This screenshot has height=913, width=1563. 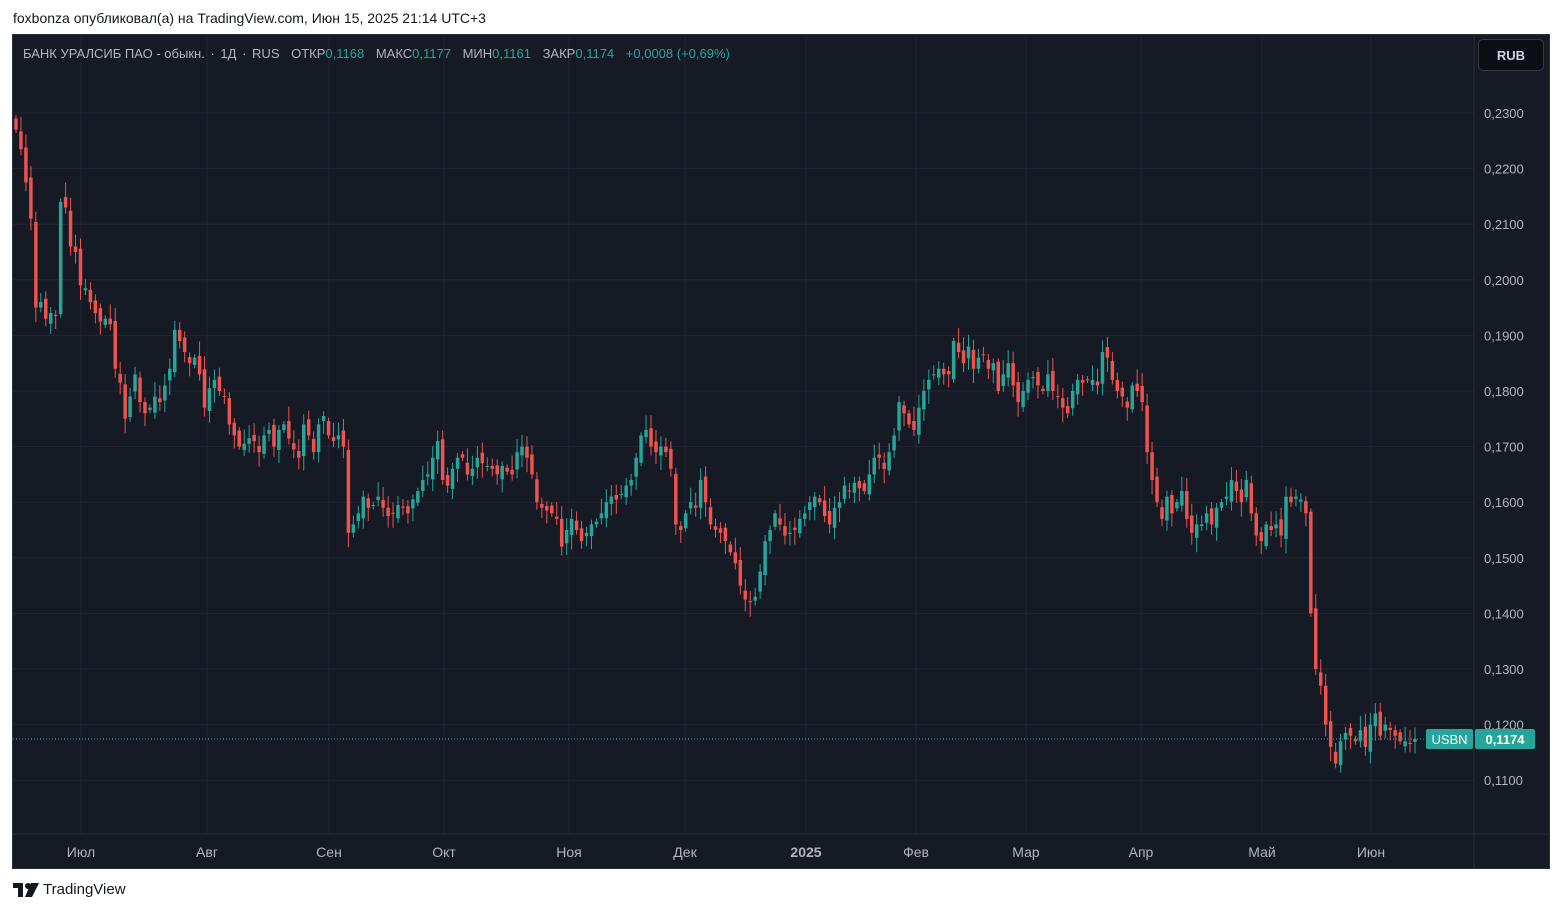 I want to click on low-value: 0,1161, so click(x=511, y=53).